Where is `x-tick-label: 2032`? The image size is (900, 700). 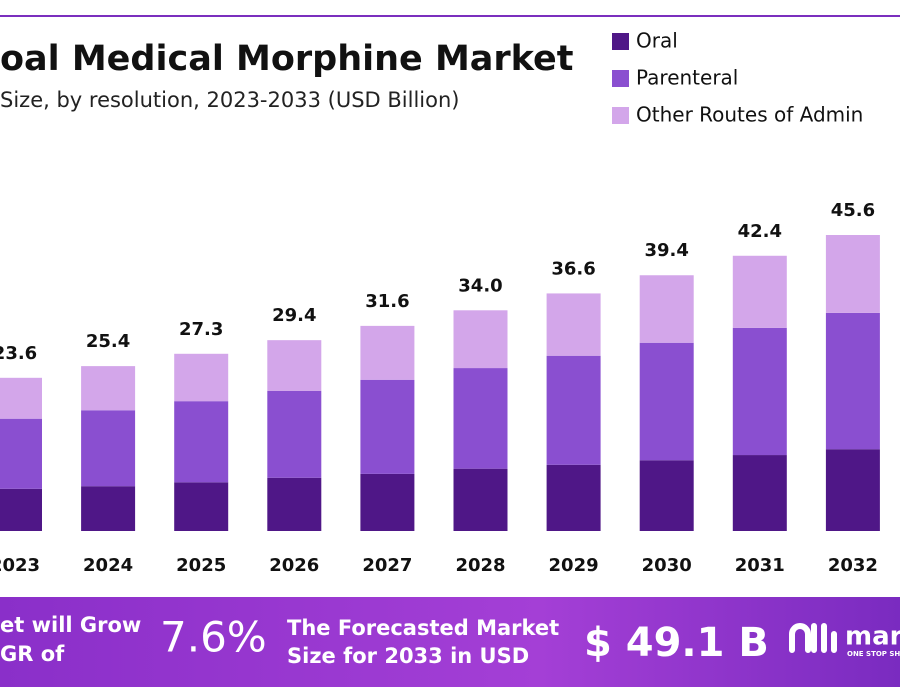
x-tick-label: 2032 is located at coordinates (853, 565).